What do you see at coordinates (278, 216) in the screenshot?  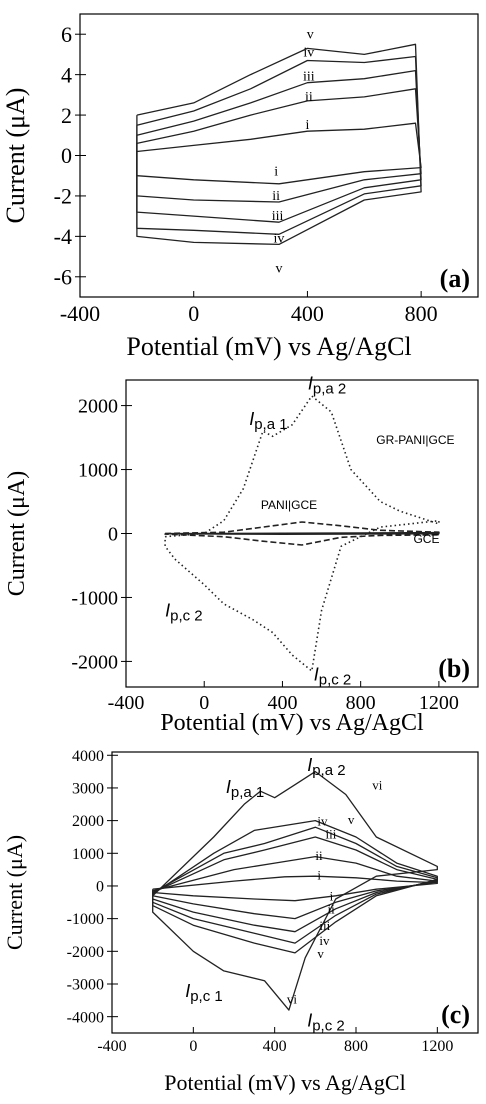 I see `panel-a-cathodic-curve-label: iii` at bounding box center [278, 216].